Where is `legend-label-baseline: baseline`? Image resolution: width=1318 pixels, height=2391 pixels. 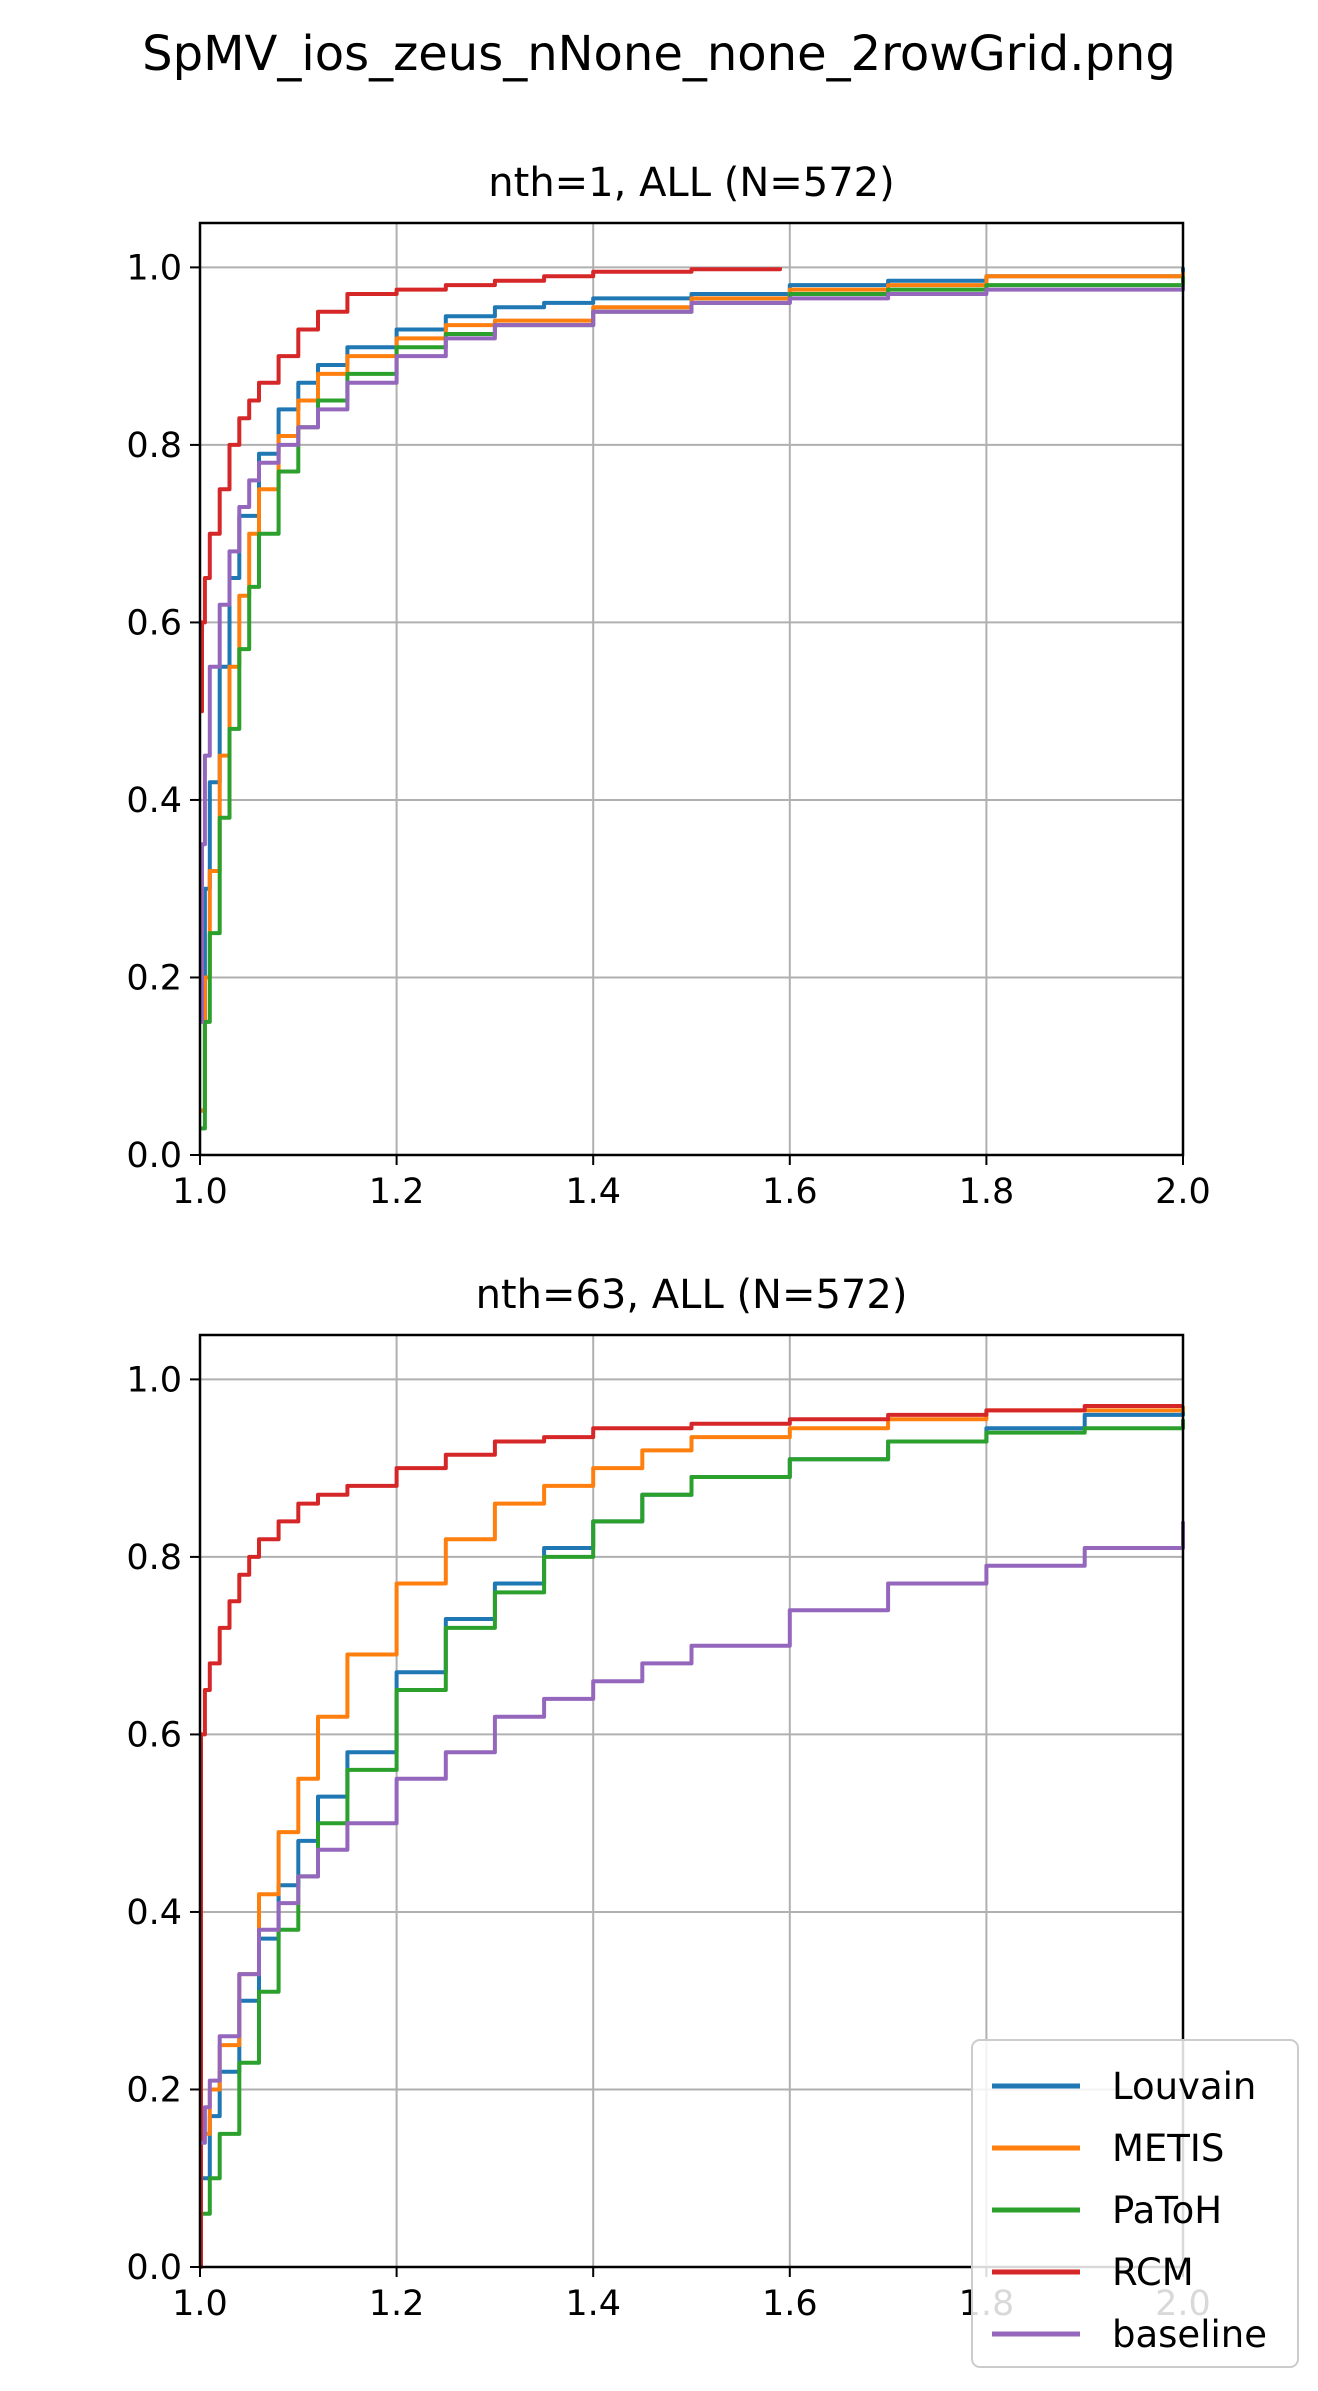 legend-label-baseline: baseline is located at coordinates (1189, 2334).